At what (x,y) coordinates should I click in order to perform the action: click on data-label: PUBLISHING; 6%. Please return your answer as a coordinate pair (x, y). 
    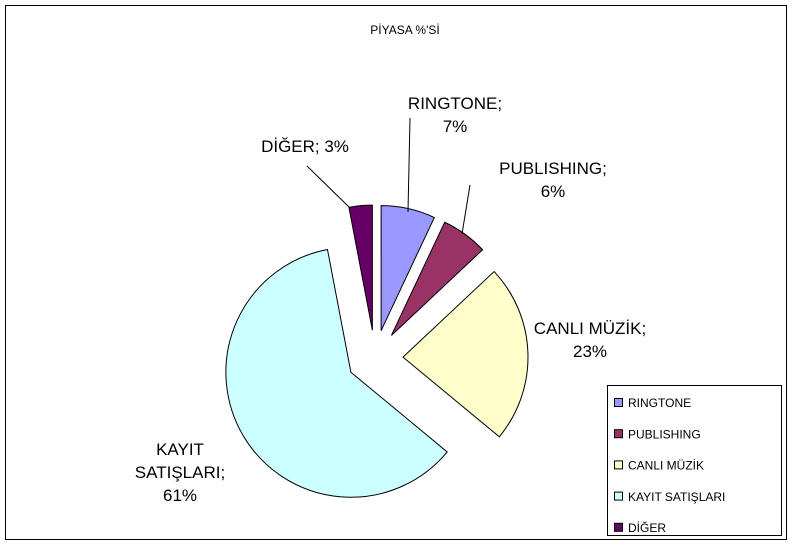
    Looking at the image, I should click on (553, 180).